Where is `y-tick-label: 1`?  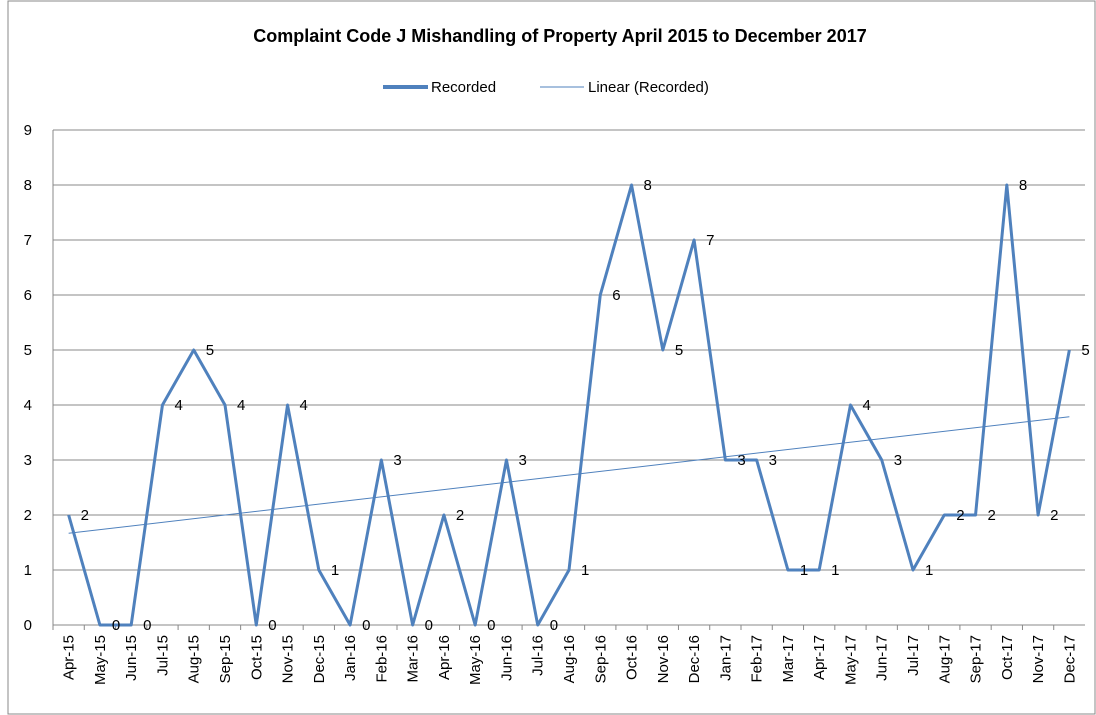 y-tick-label: 1 is located at coordinates (28, 570).